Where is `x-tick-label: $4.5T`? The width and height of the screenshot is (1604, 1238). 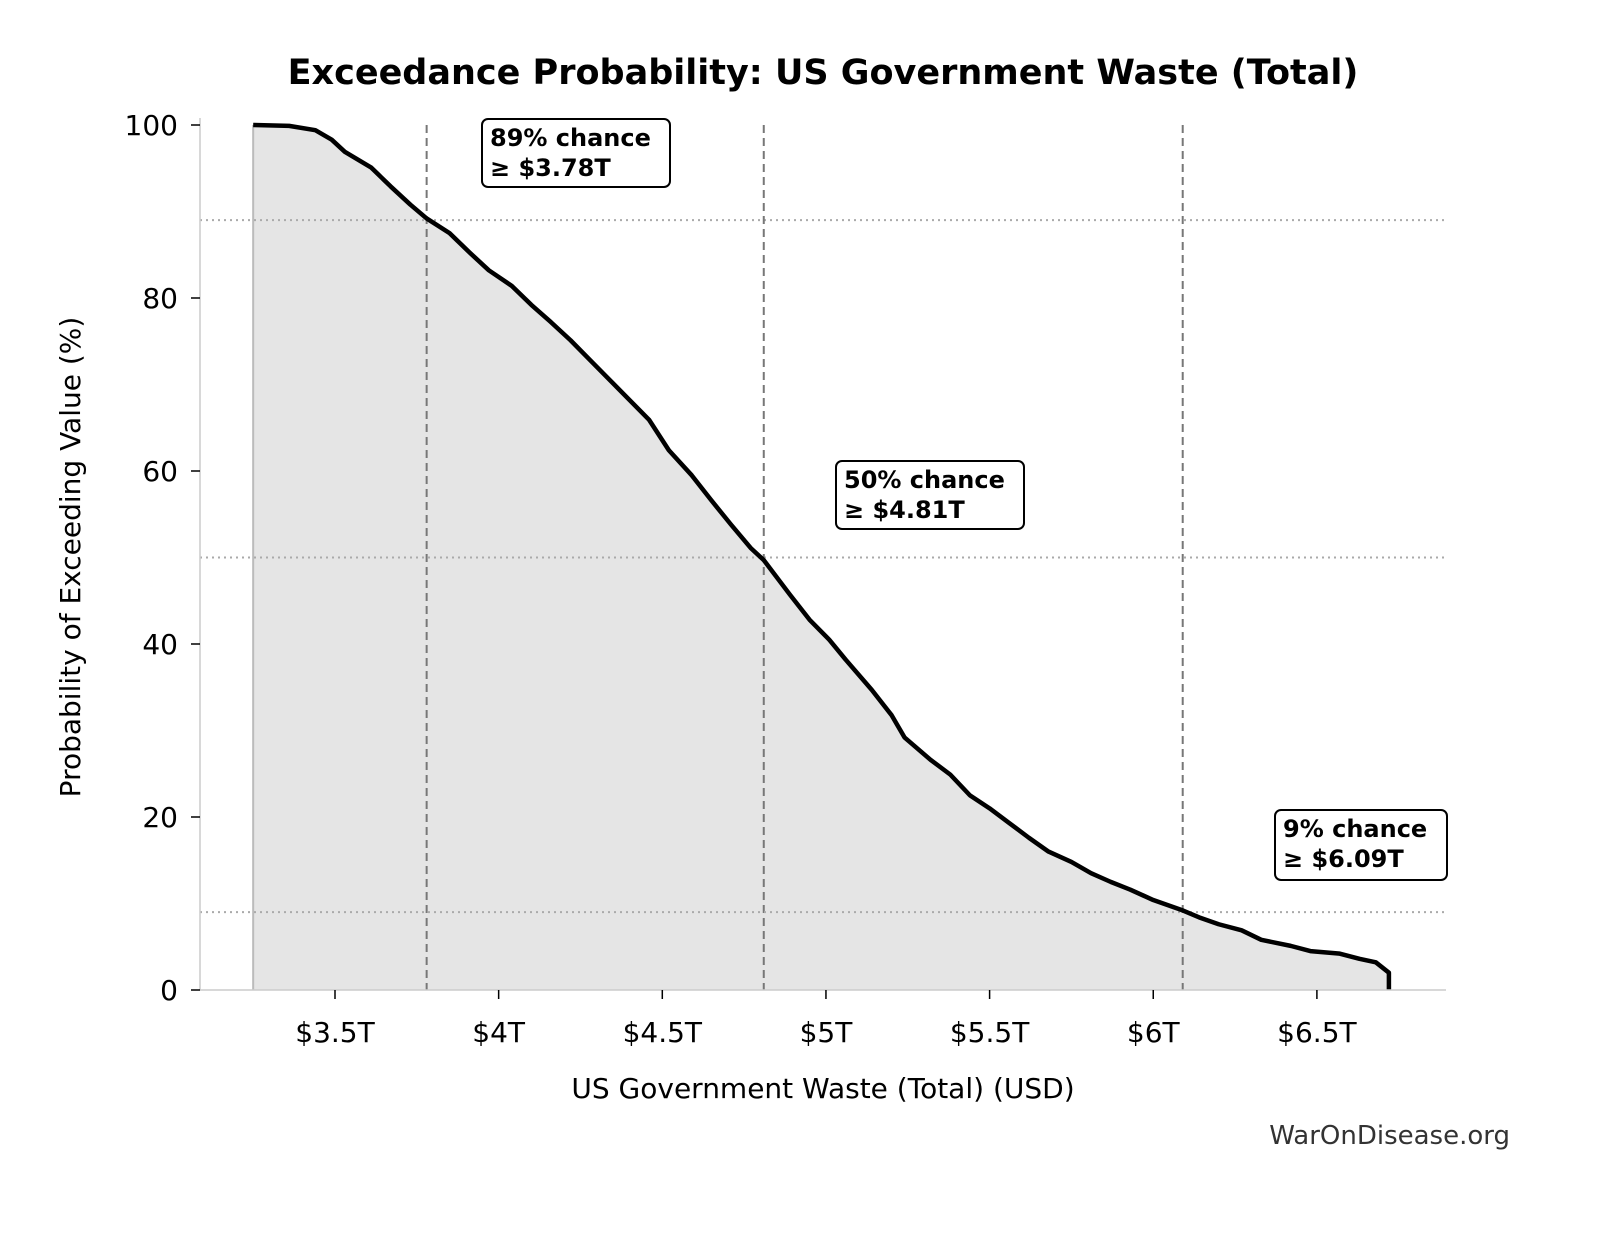 x-tick-label: $4.5T is located at coordinates (663, 1032).